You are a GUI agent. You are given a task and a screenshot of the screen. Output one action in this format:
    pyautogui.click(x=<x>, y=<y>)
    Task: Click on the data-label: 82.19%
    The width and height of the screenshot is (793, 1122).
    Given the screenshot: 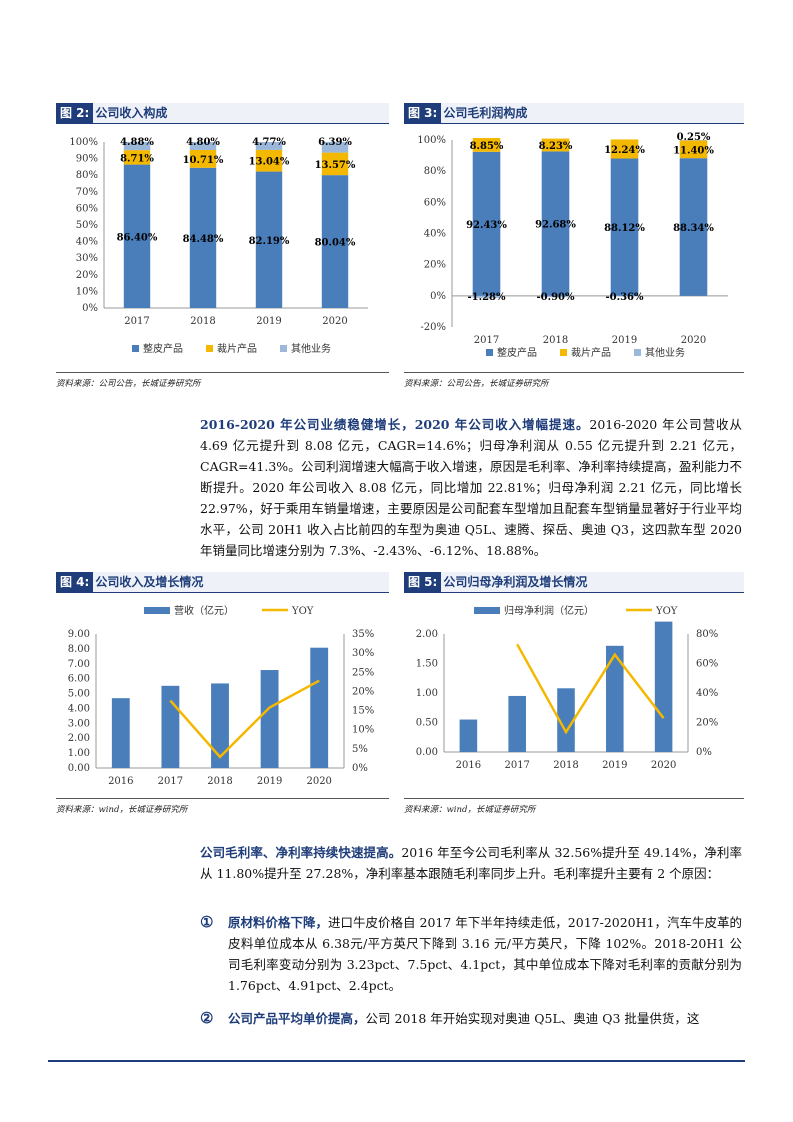 What is the action you would take?
    pyautogui.click(x=269, y=241)
    